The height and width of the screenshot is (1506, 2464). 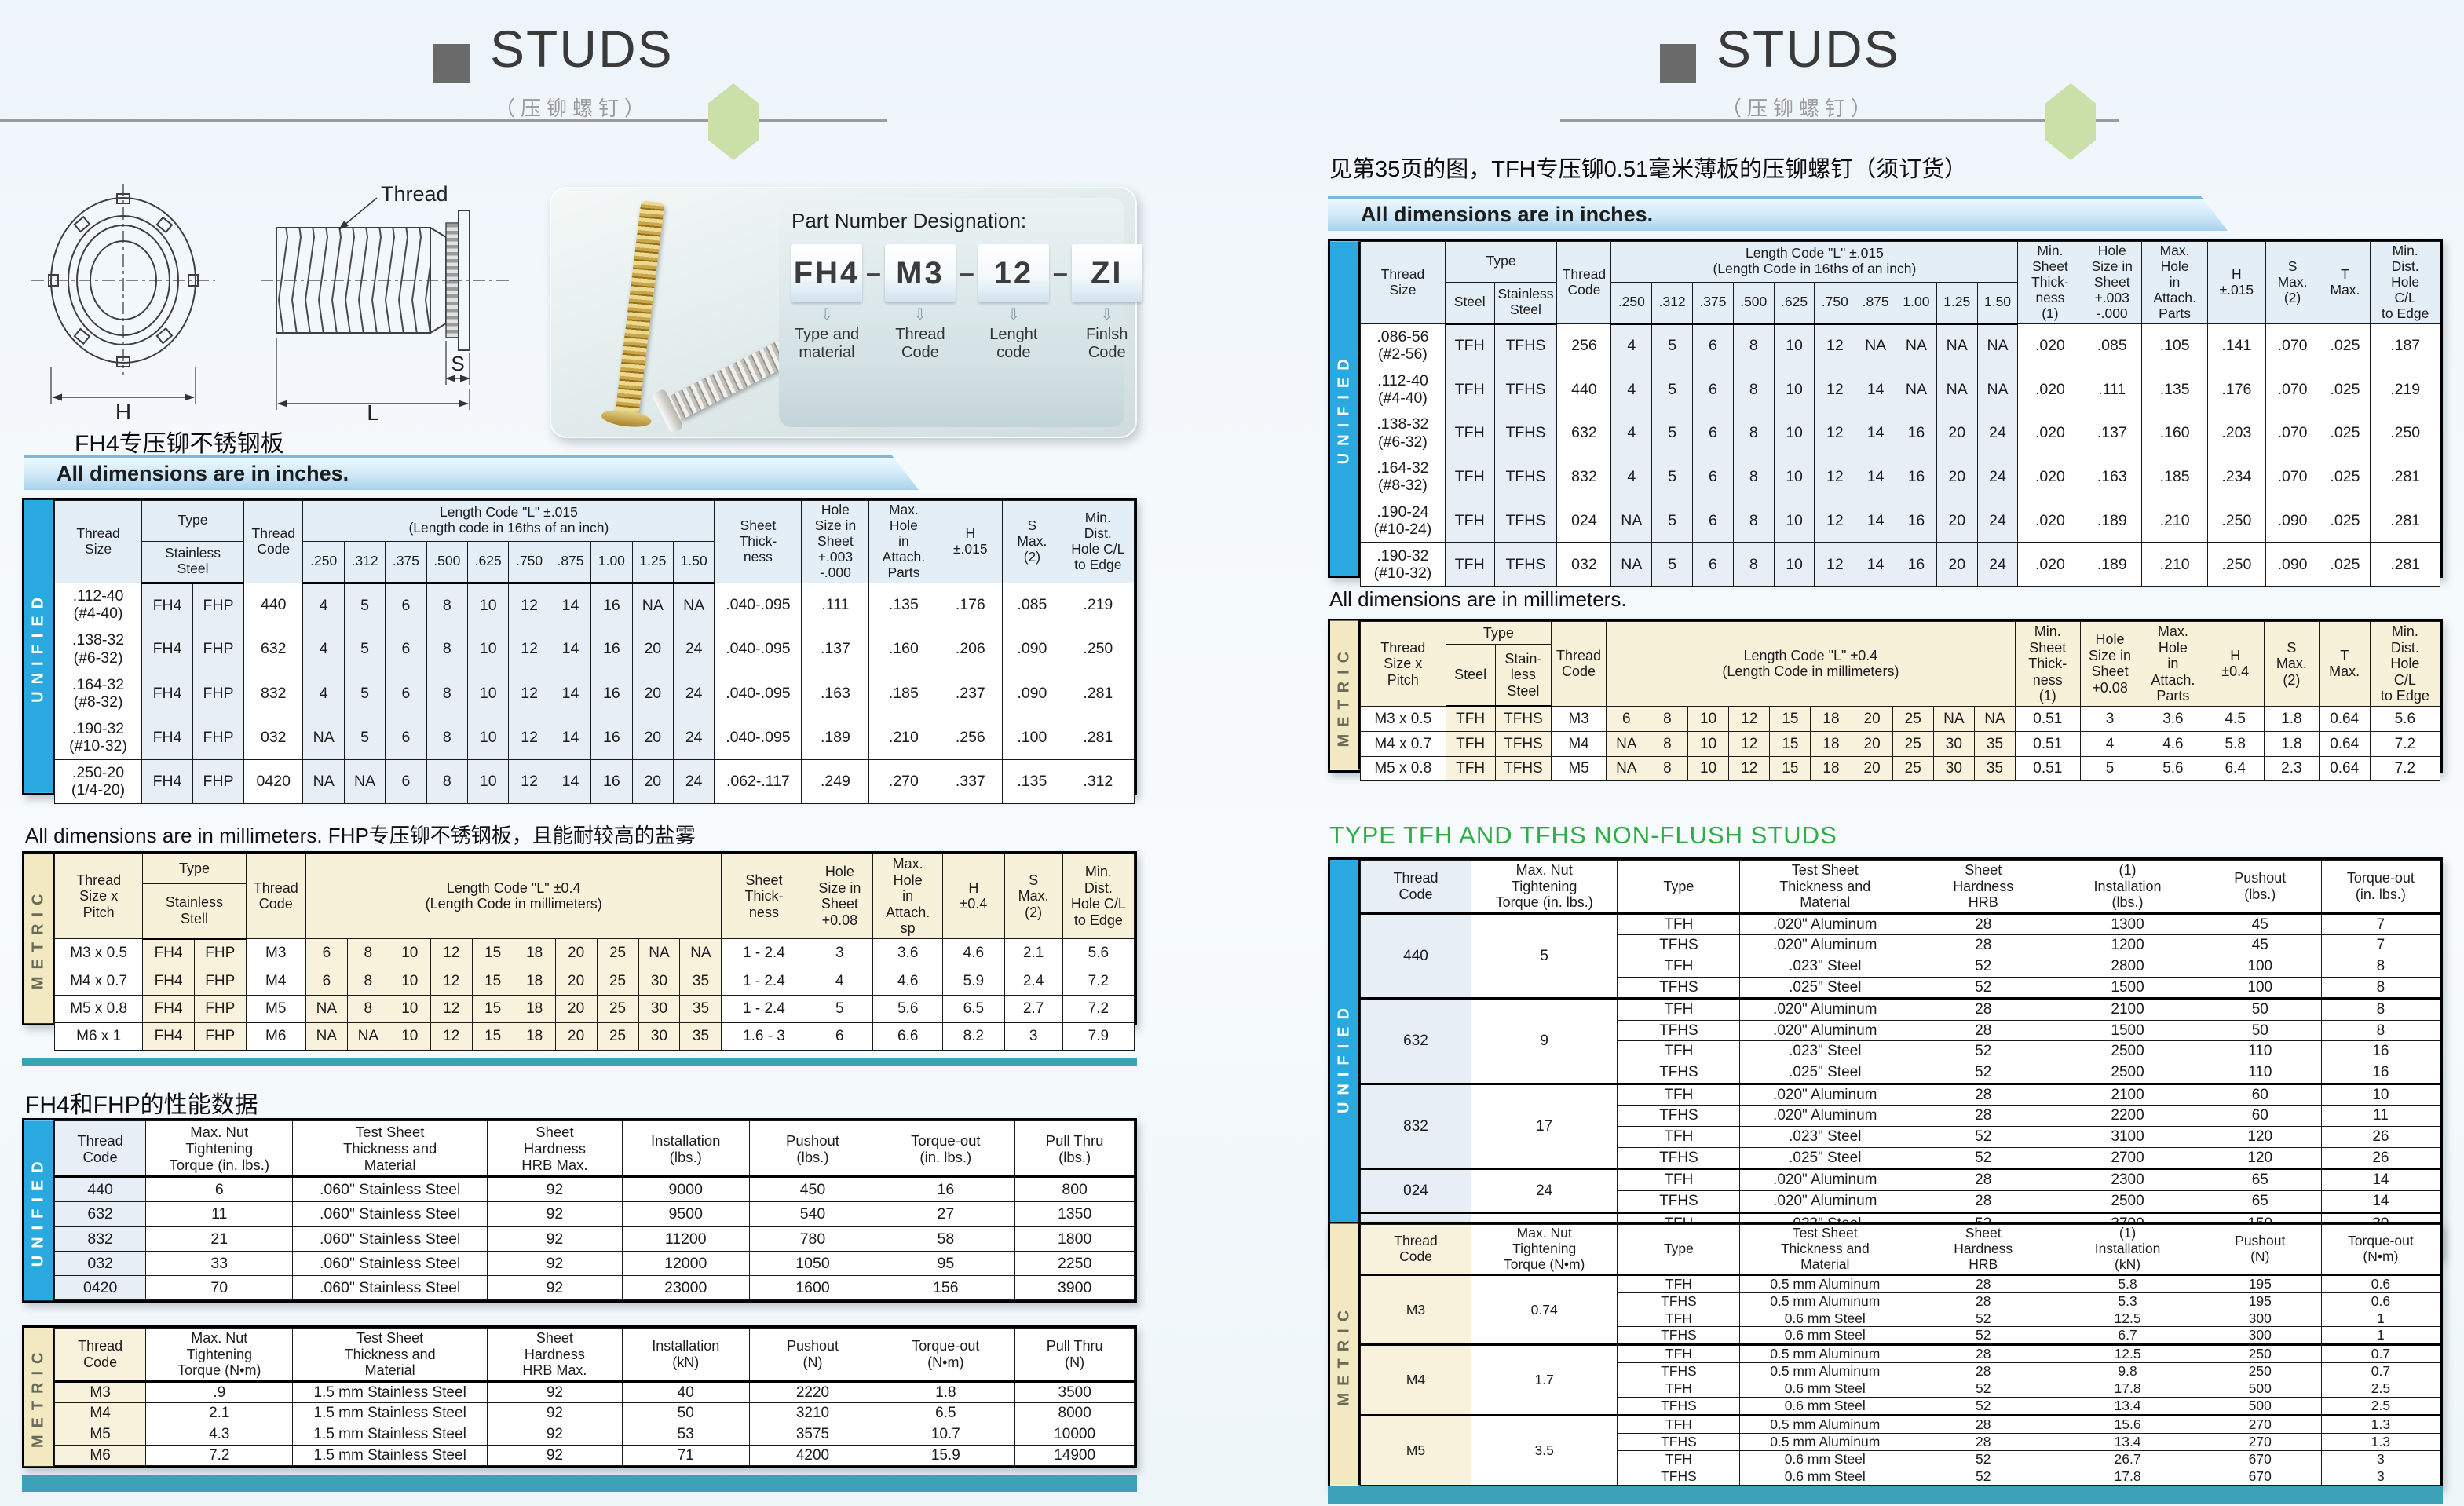 I want to click on cell: 670, so click(x=2260, y=1476).